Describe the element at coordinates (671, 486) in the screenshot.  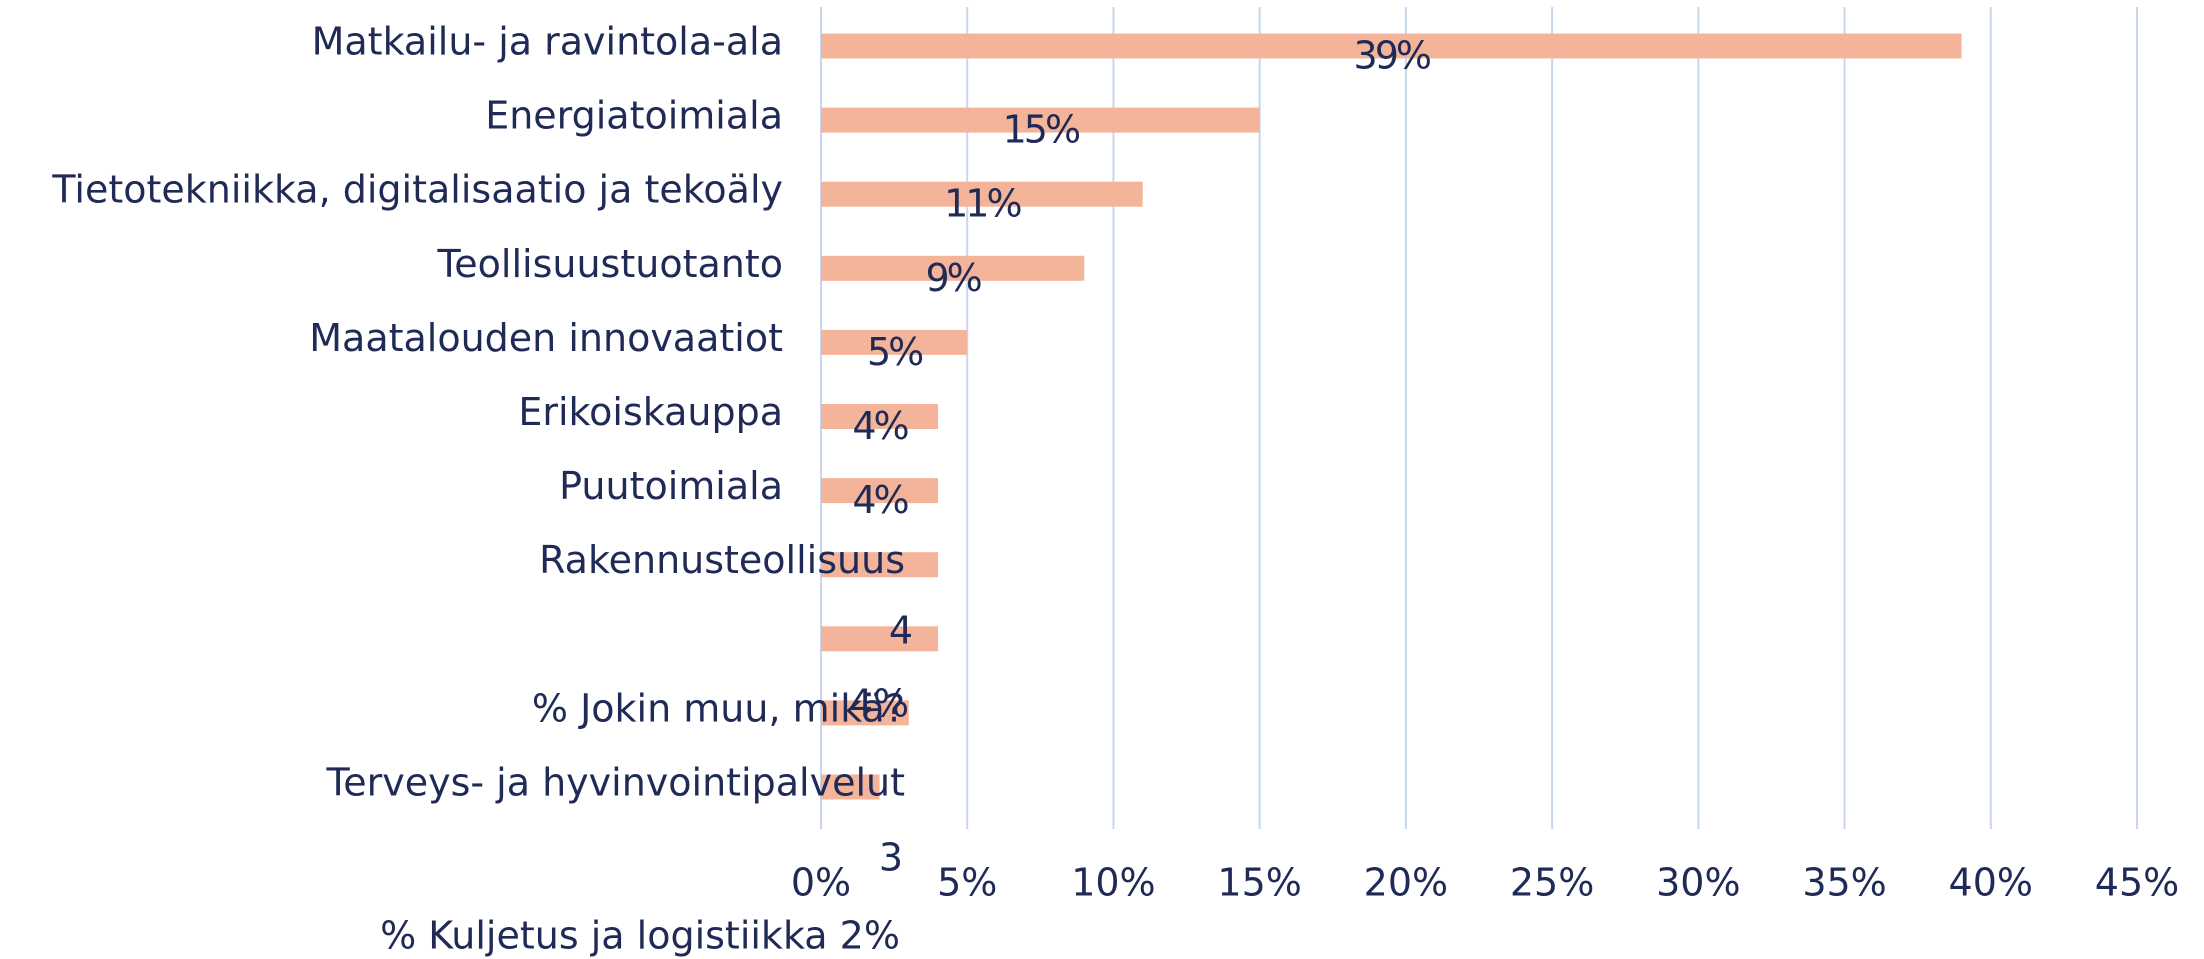
I see `category-label: Puutoimiala` at that location.